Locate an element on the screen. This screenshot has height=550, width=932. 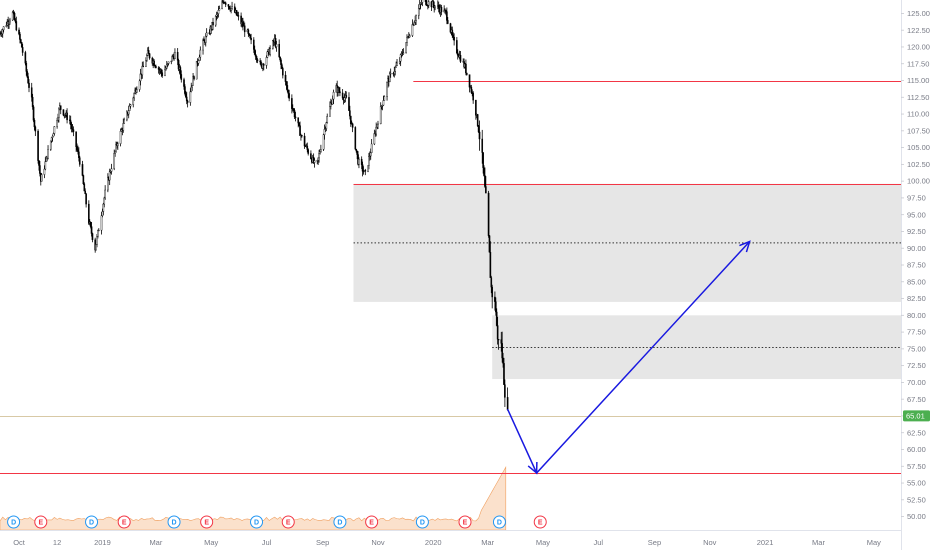
projection-arrow is located at coordinates (628, 357).